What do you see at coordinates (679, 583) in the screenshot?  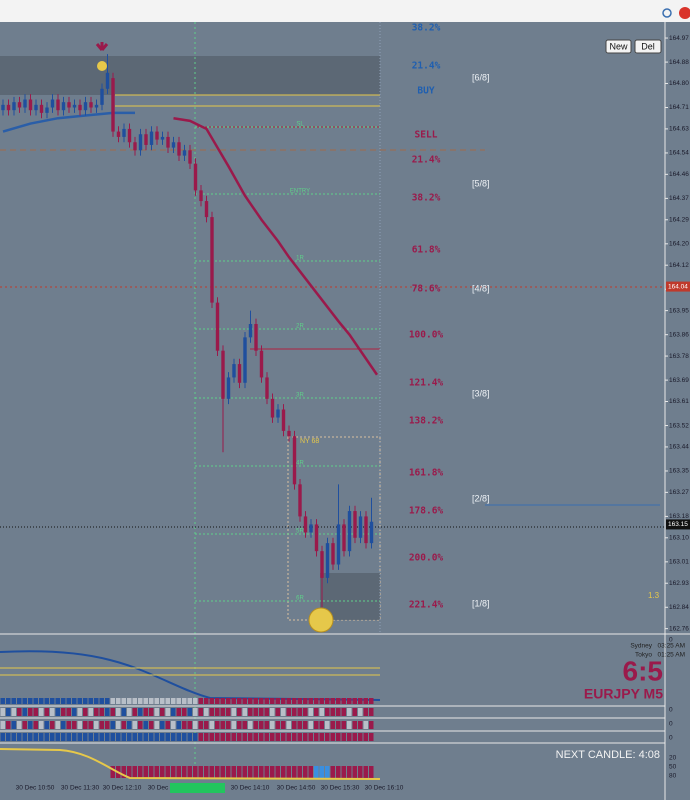 I see `y-tick-label: 162.93` at bounding box center [679, 583].